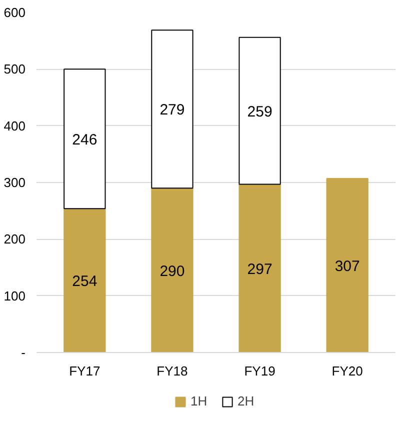 This screenshot has width=403, height=421. I want to click on data-label: 259, so click(259, 111).